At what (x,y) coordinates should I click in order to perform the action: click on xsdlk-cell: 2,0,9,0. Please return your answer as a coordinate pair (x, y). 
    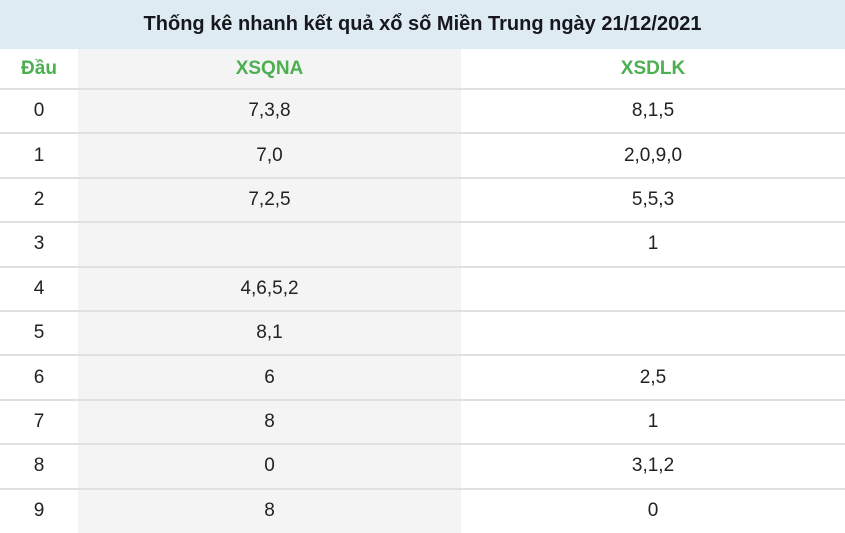
    Looking at the image, I should click on (653, 155).